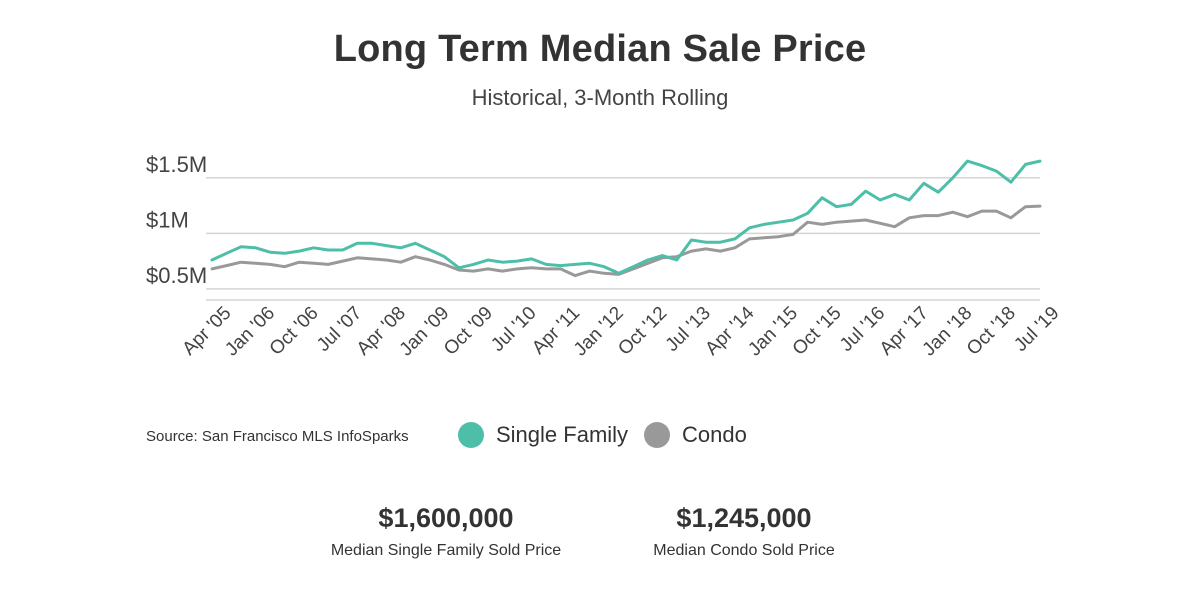 The height and width of the screenshot is (602, 1200). What do you see at coordinates (642, 331) in the screenshot?
I see `x-tick-label: Oct '12` at bounding box center [642, 331].